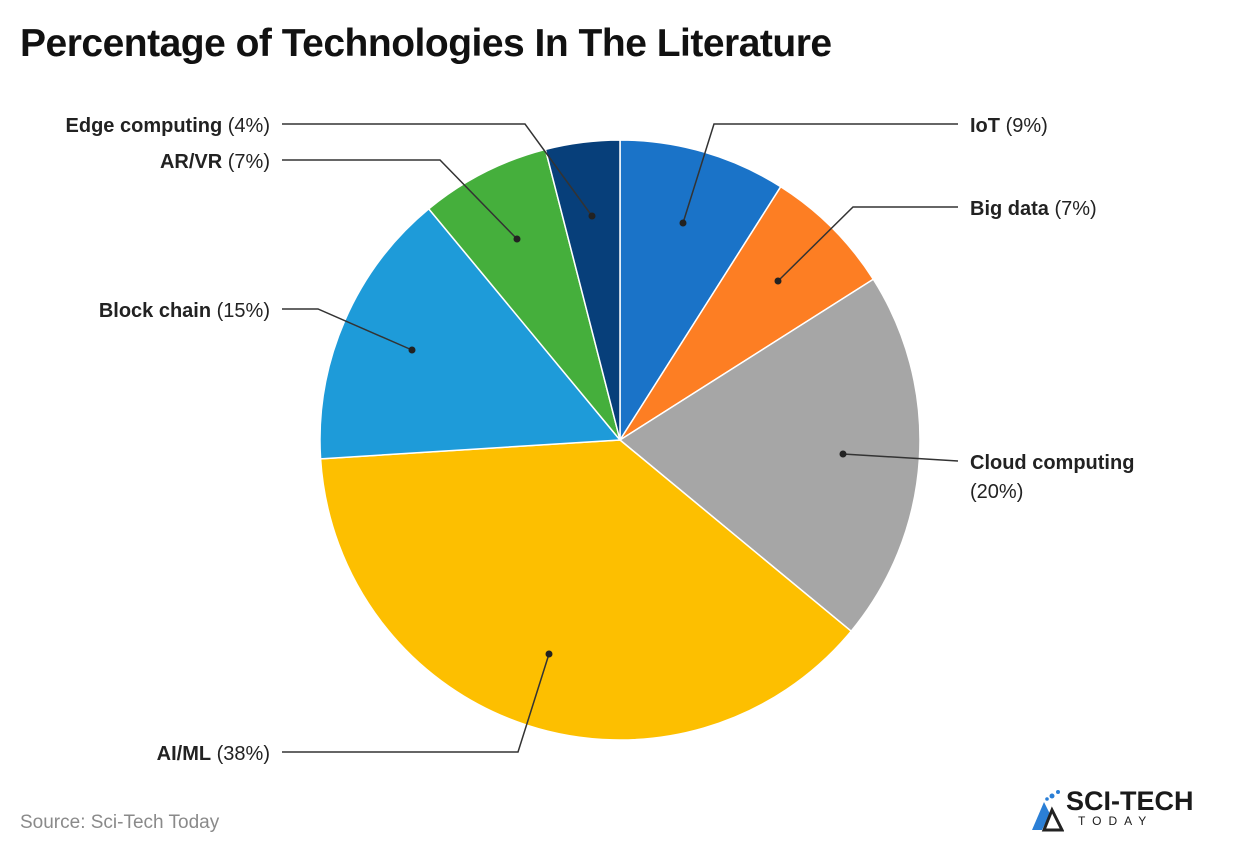  What do you see at coordinates (1052, 463) in the screenshot?
I see `slice-label-name: Cloud computing` at bounding box center [1052, 463].